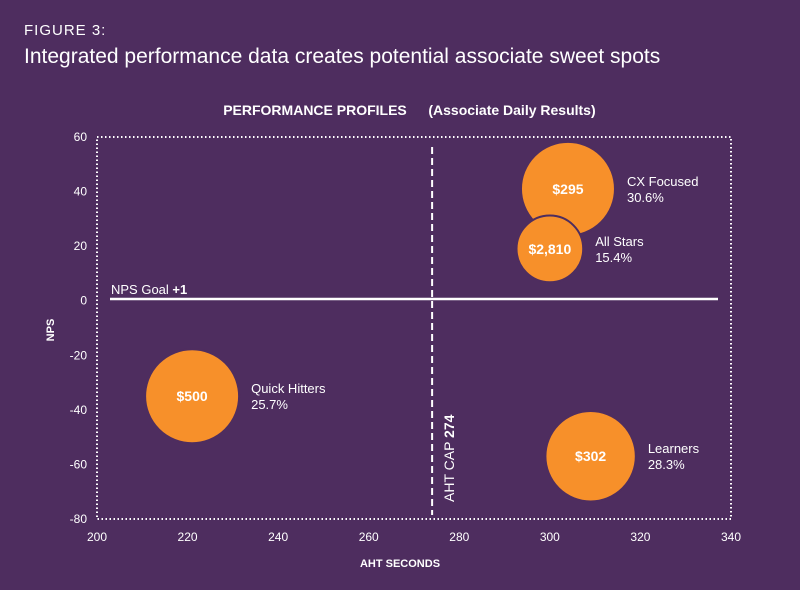 This screenshot has width=800, height=590. Describe the element at coordinates (149, 289) in the screenshot. I see `nps-goal-label: NPS Goal +1` at that location.